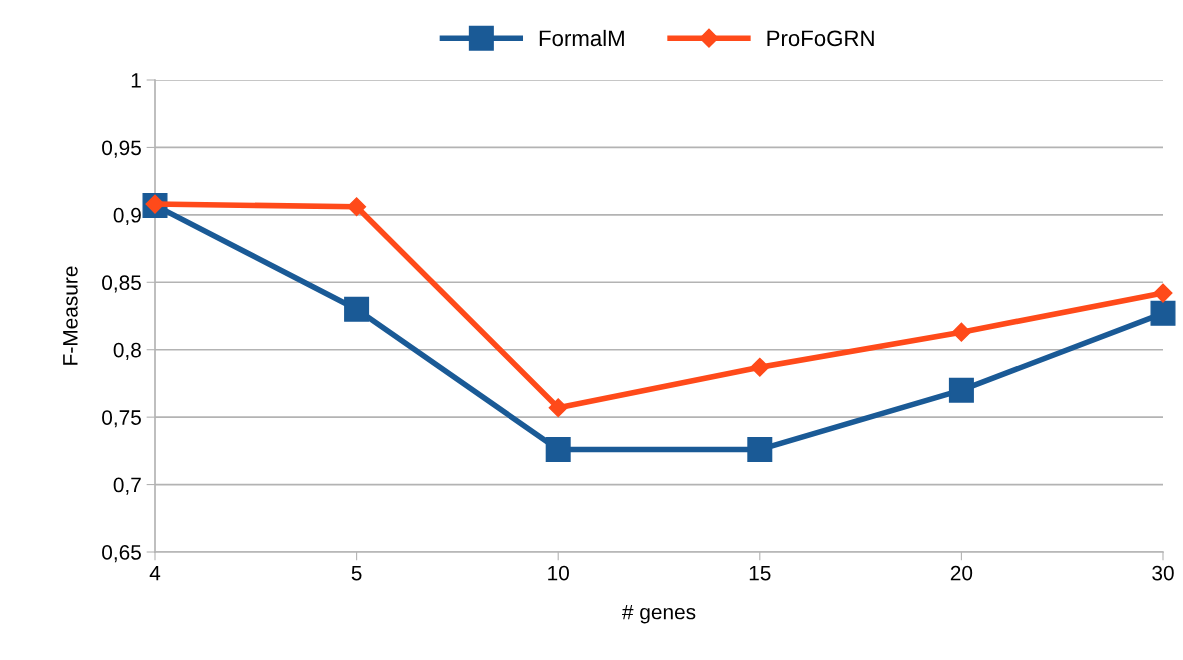 The height and width of the screenshot is (660, 1183). What do you see at coordinates (1163, 573) in the screenshot?
I see `x-tick-label: 30` at bounding box center [1163, 573].